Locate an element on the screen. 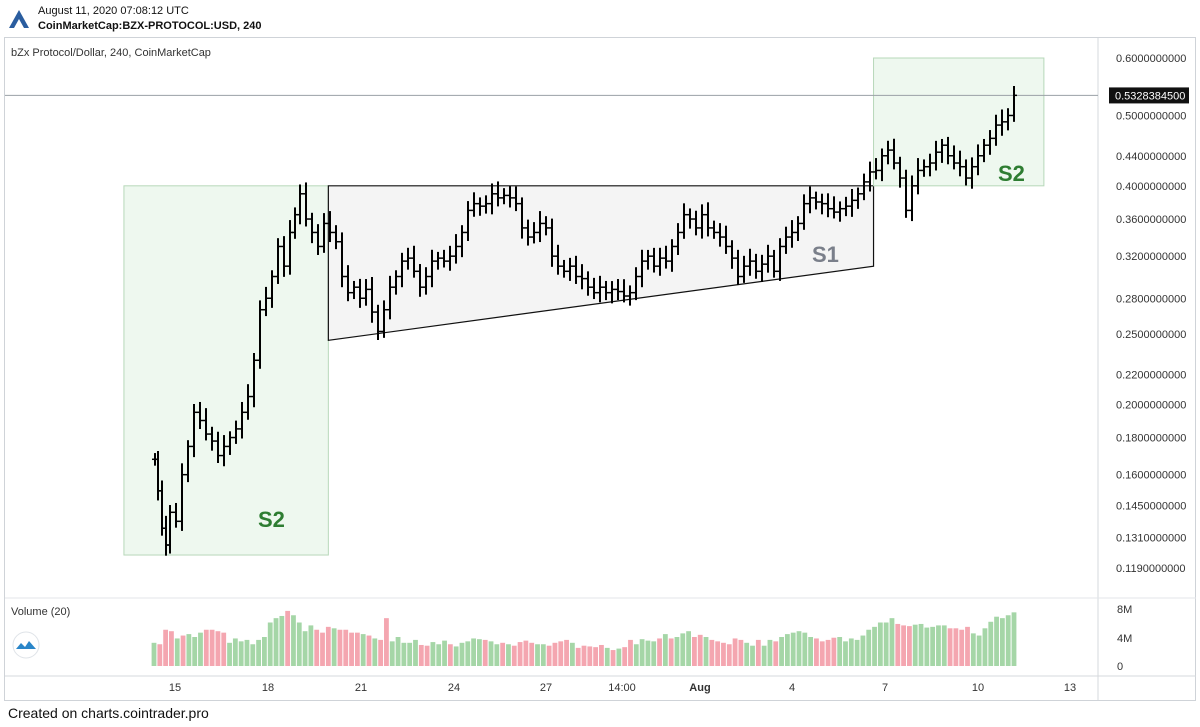 This screenshot has width=1200, height=727. s1-triangle-zone is located at coordinates (601, 263).